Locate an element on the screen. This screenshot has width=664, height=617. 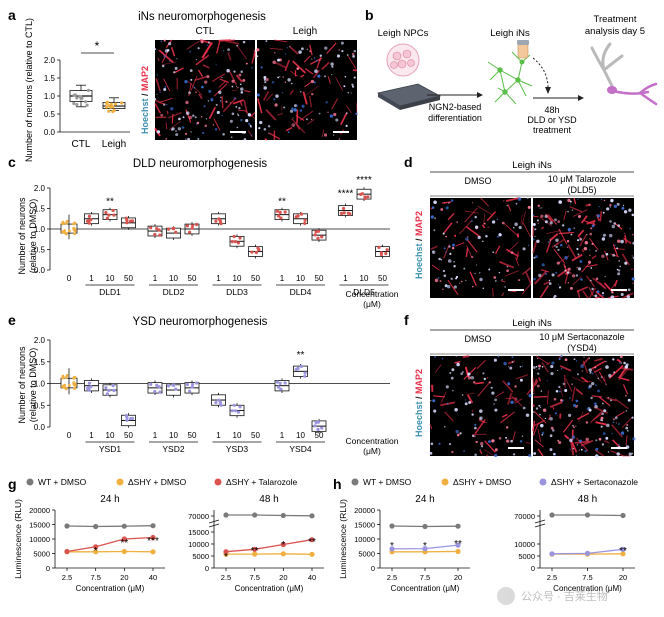
c-chart-control-point is located at coordinates (75, 223).